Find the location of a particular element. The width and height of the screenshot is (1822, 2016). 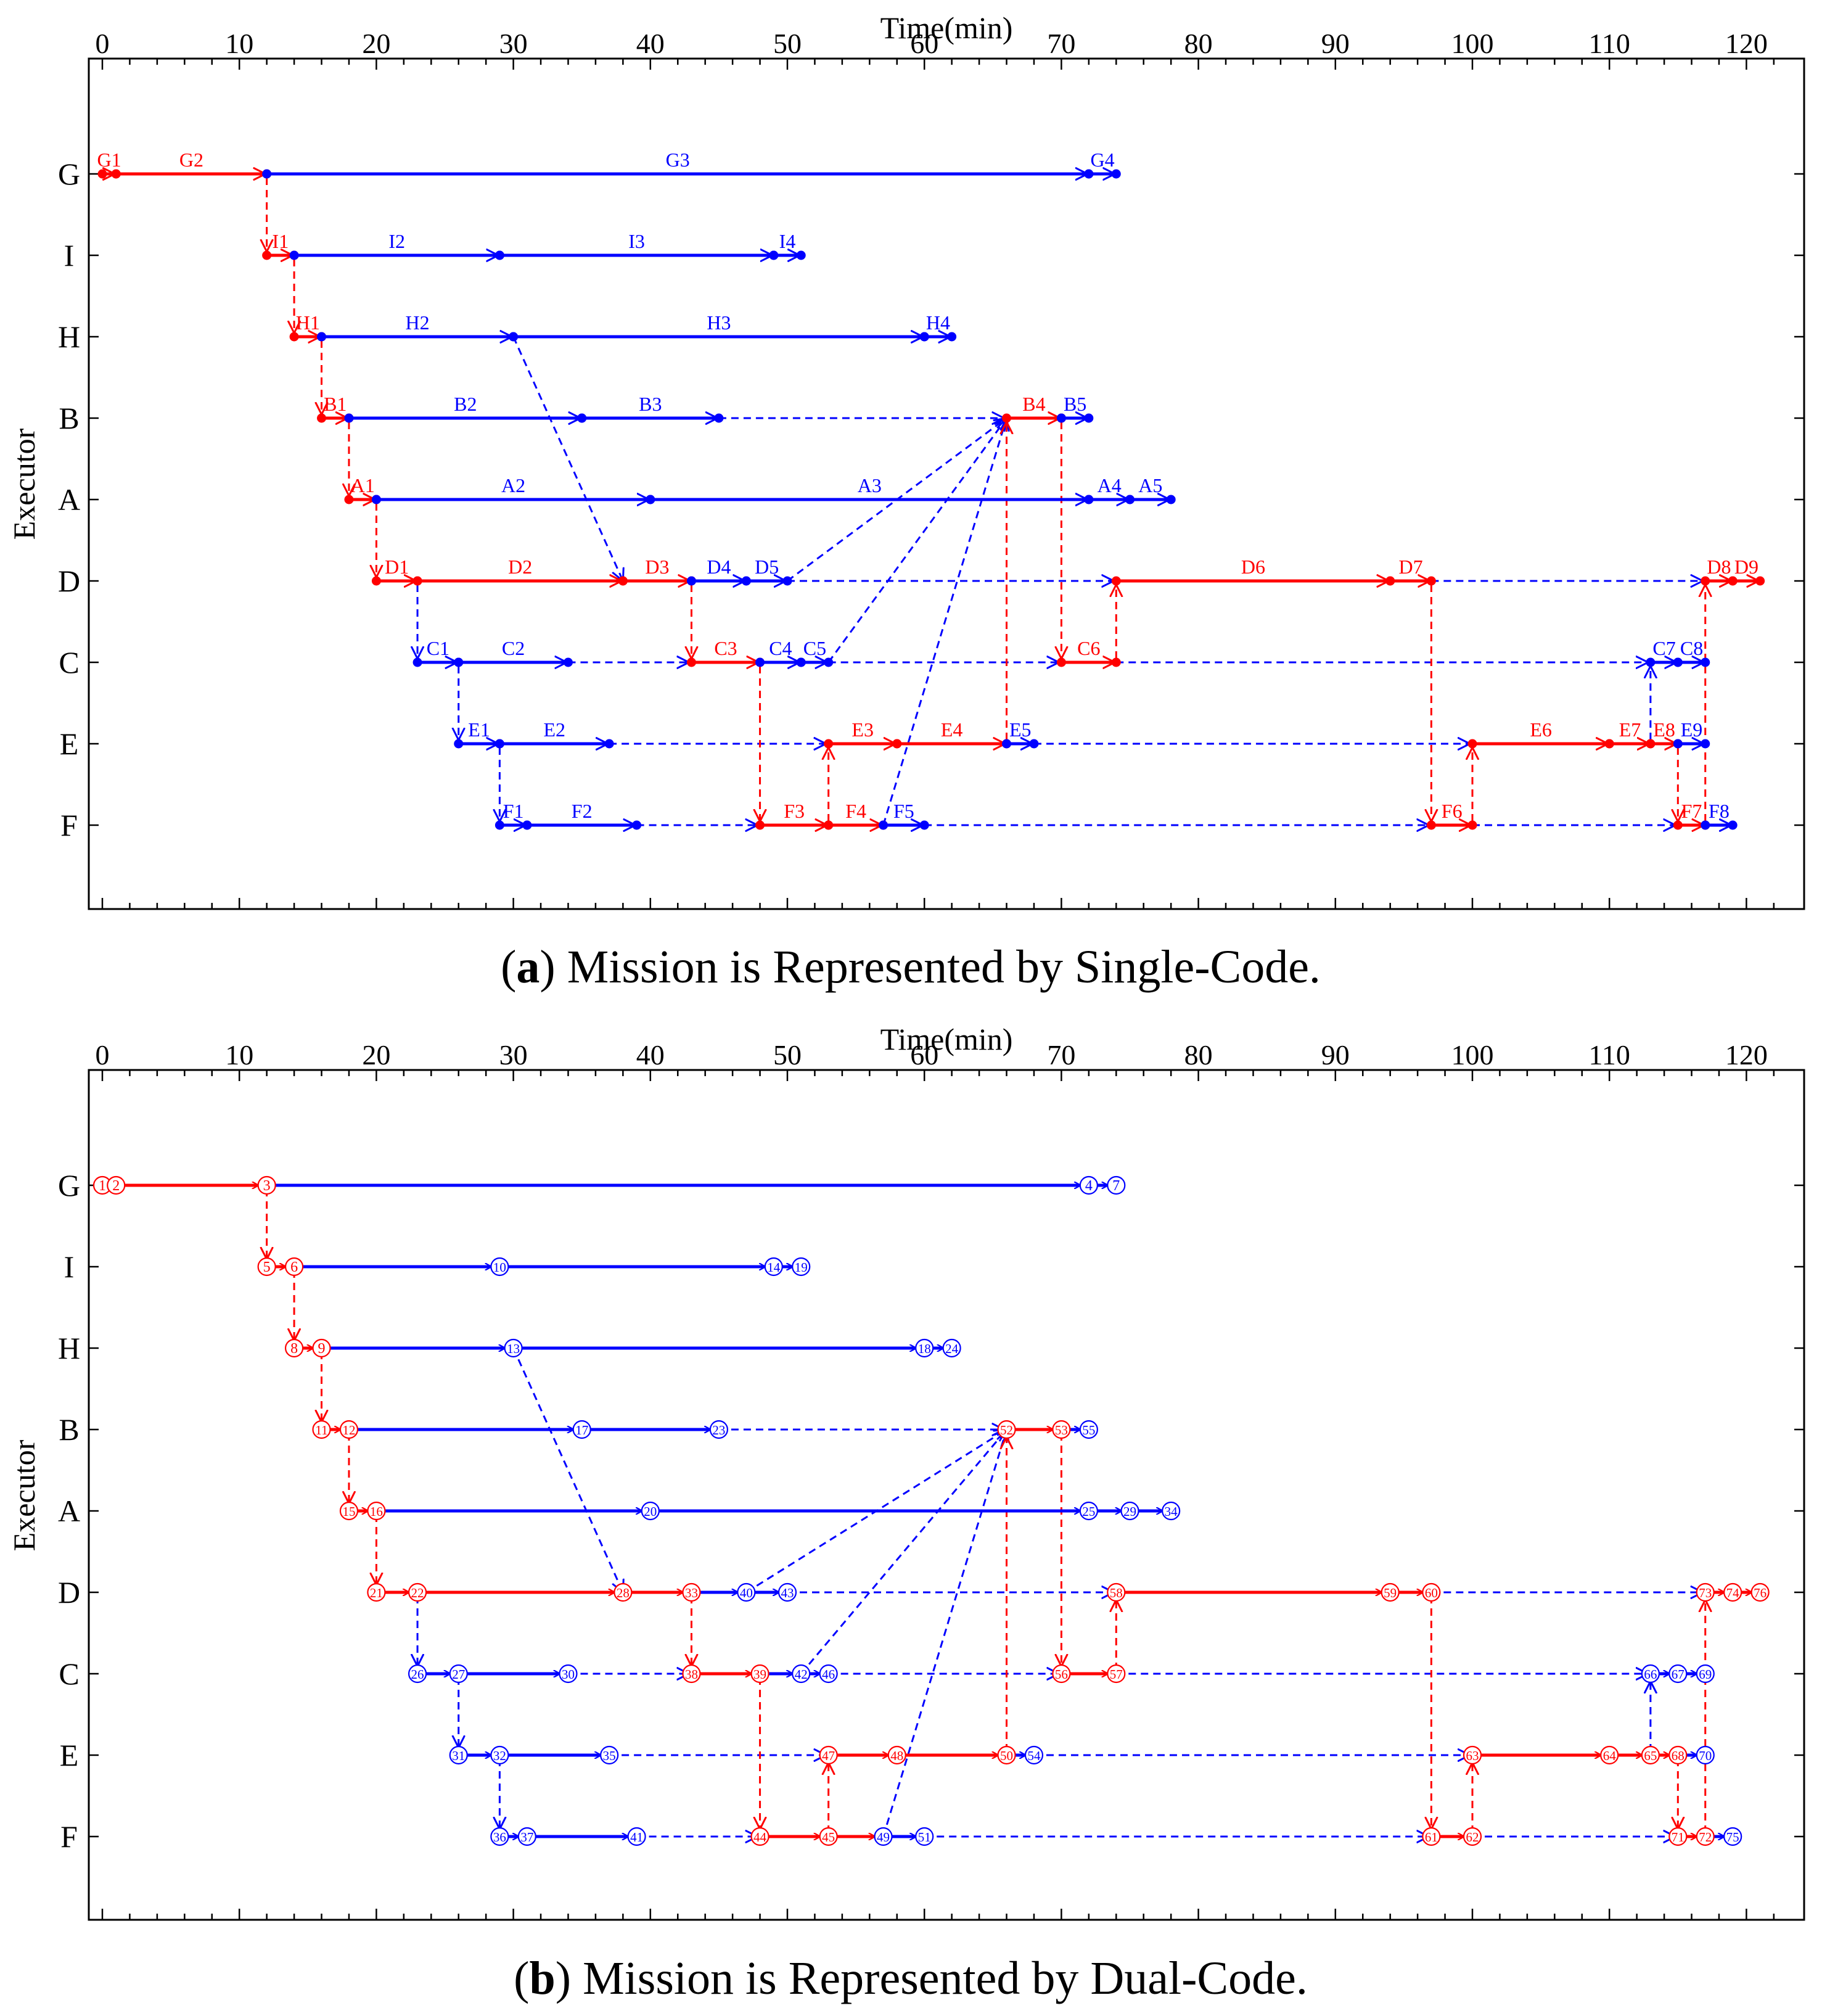

event-node-label: 70 is located at coordinates (1706, 1755).